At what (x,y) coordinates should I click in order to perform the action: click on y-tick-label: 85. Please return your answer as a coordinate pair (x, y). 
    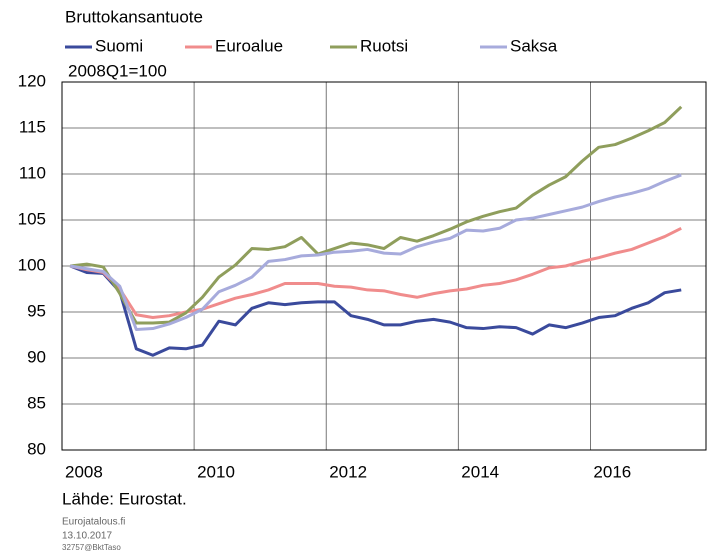
    Looking at the image, I should click on (36, 402).